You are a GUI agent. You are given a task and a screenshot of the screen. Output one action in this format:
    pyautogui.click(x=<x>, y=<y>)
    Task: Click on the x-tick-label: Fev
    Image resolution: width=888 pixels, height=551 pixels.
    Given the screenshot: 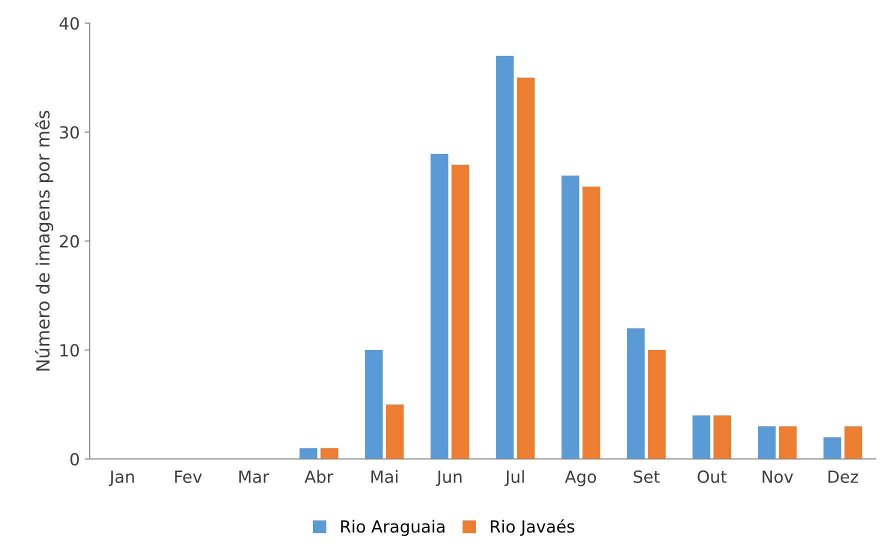 What is the action you would take?
    pyautogui.click(x=188, y=476)
    